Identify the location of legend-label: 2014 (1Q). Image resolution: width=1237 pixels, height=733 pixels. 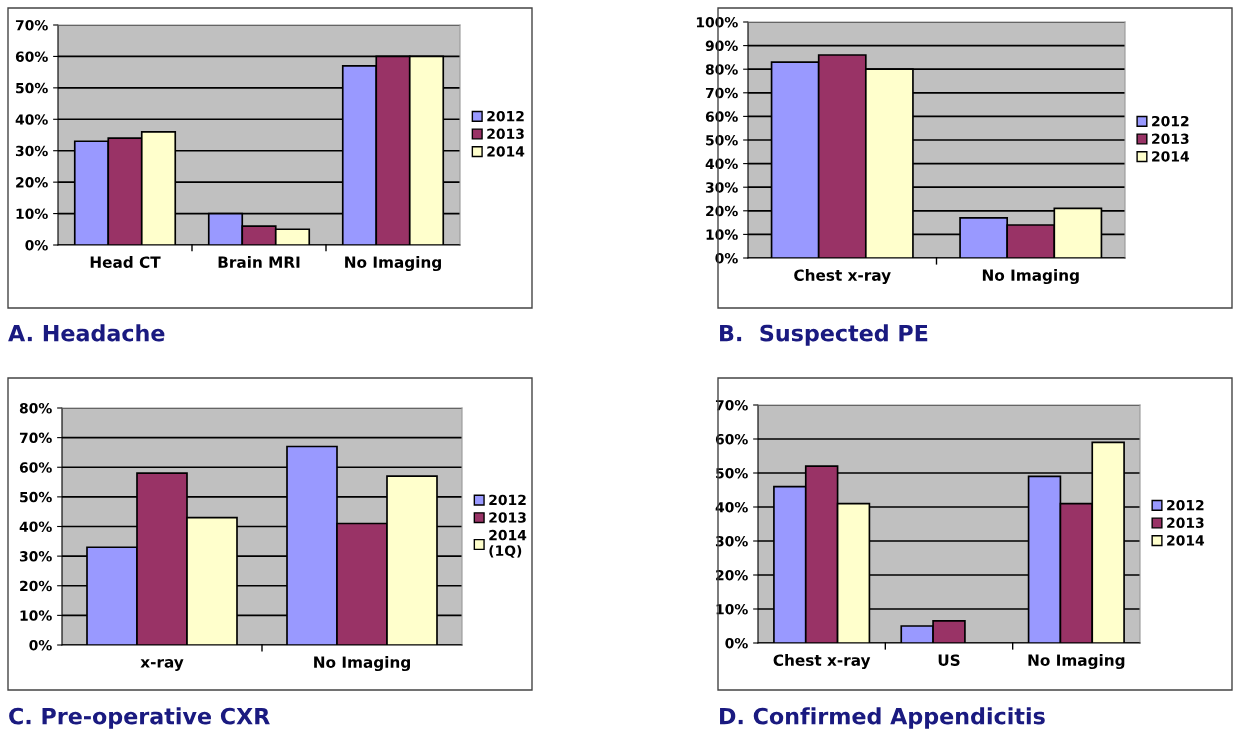
(508, 543).